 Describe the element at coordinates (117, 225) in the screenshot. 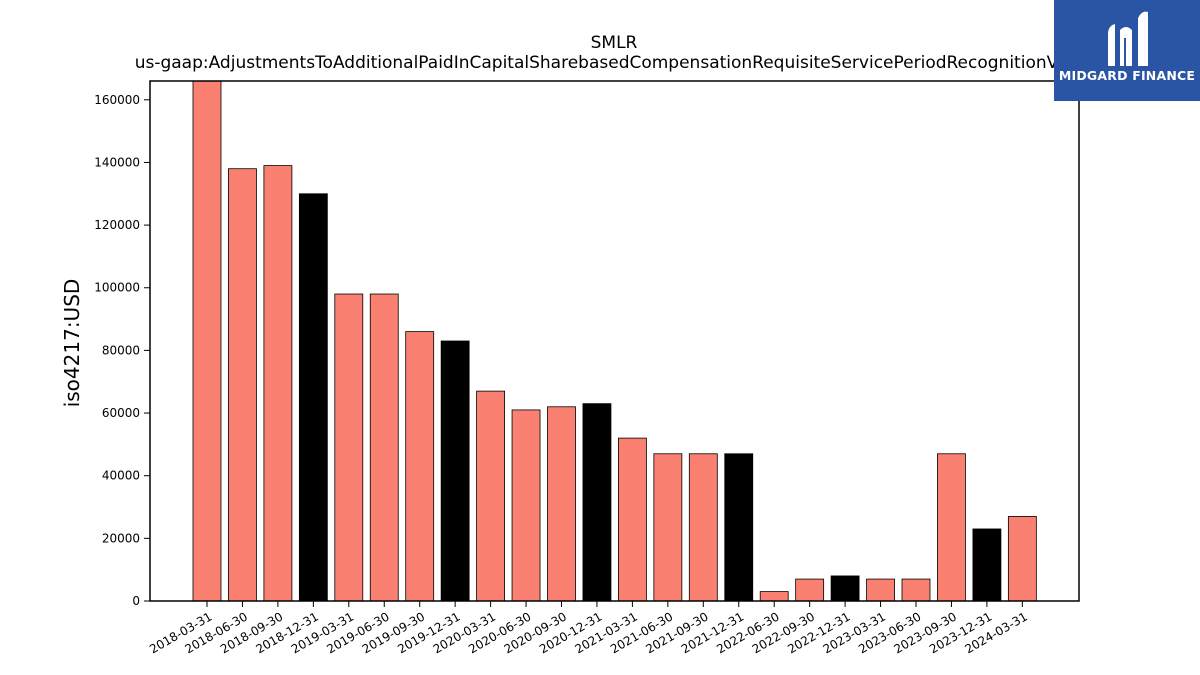

I see `y-tick-label: 120000` at that location.